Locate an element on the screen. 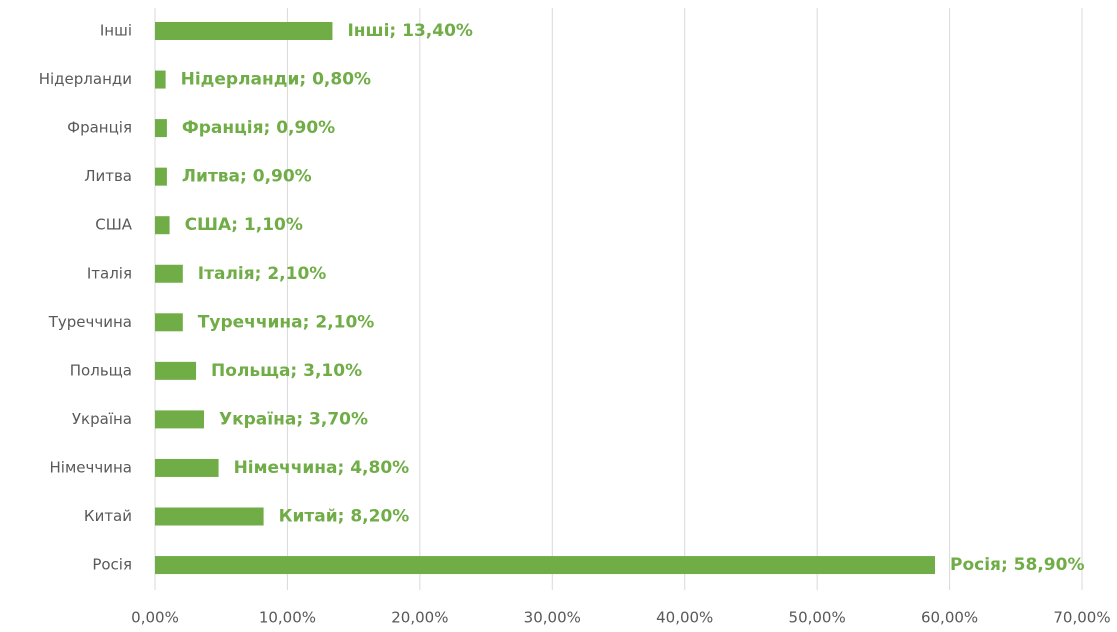 Image resolution: width=1117 pixels, height=632 pixels. y-tick-label: Росія is located at coordinates (112, 565).